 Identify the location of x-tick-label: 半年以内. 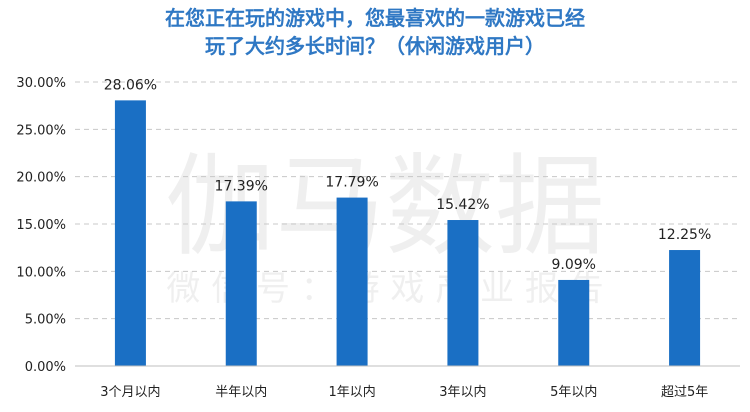
(241, 392).